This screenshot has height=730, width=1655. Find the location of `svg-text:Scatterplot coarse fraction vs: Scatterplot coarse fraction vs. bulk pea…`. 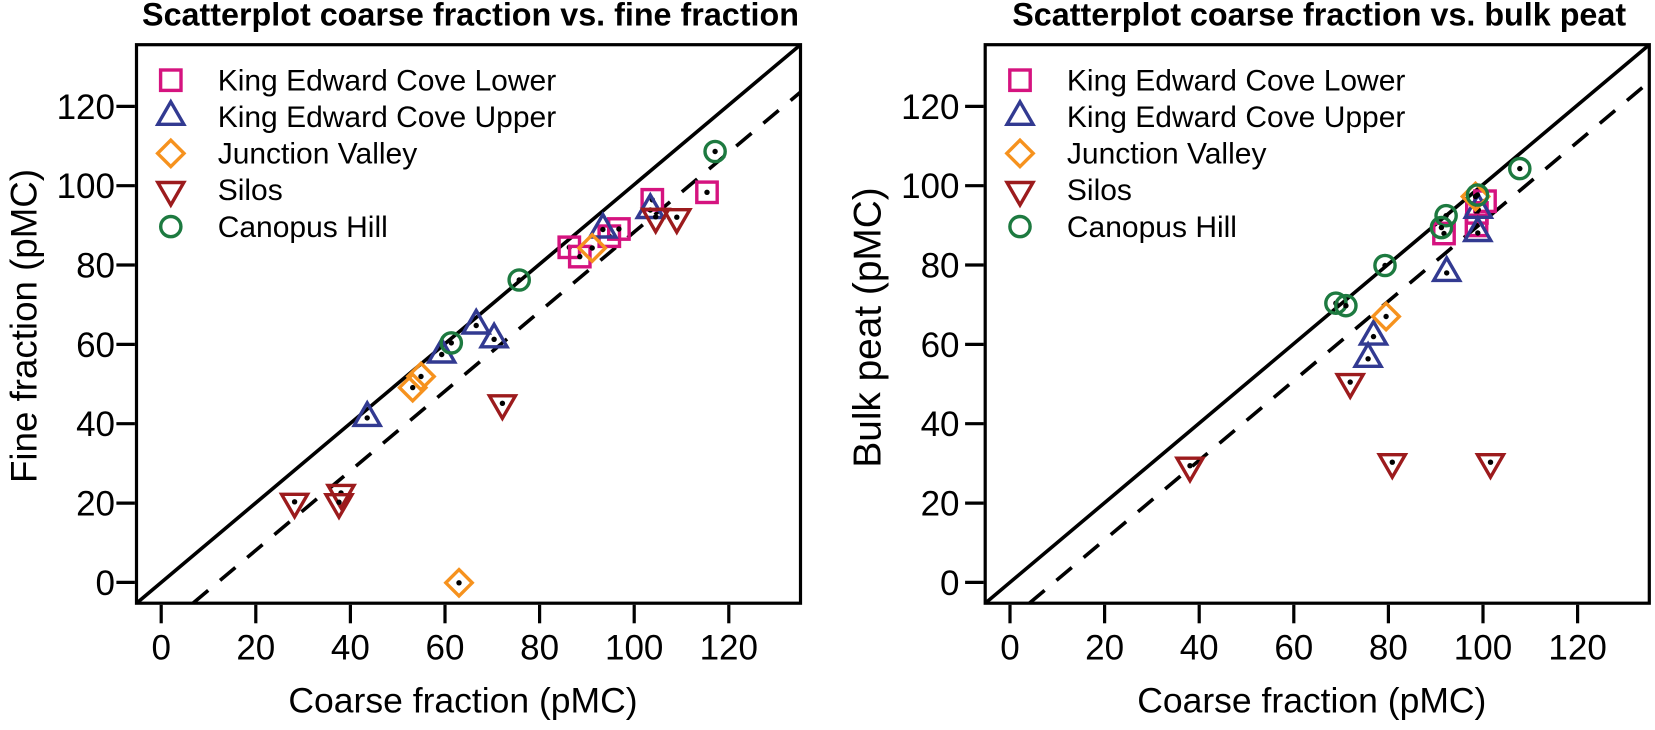

svg-text:Scatterplot coarse fraction vs: Scatterplot coarse fraction vs. bulk pea… is located at coordinates (1319, 16).